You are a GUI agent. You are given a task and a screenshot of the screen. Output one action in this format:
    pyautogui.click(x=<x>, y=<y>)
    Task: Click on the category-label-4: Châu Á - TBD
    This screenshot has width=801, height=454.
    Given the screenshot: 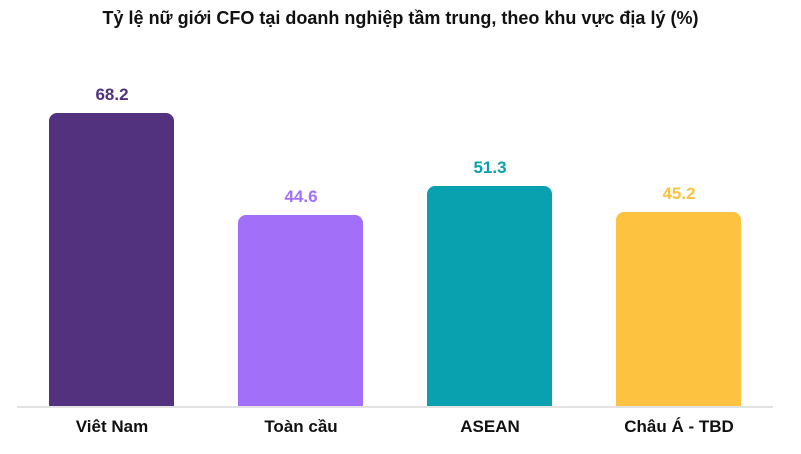 What is the action you would take?
    pyautogui.click(x=679, y=426)
    